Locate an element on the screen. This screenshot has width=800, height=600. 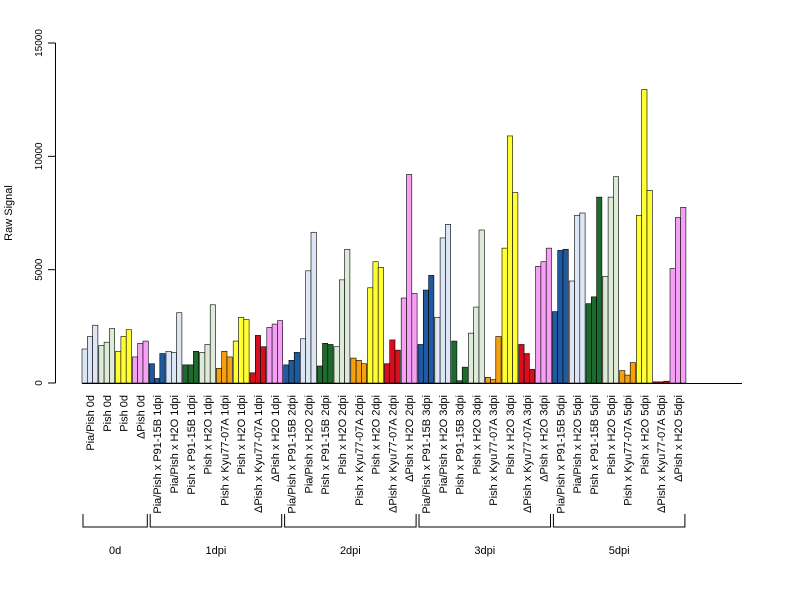
x-tick-label: ΔPish x H2O 3dpi is located at coordinates (545, 438).